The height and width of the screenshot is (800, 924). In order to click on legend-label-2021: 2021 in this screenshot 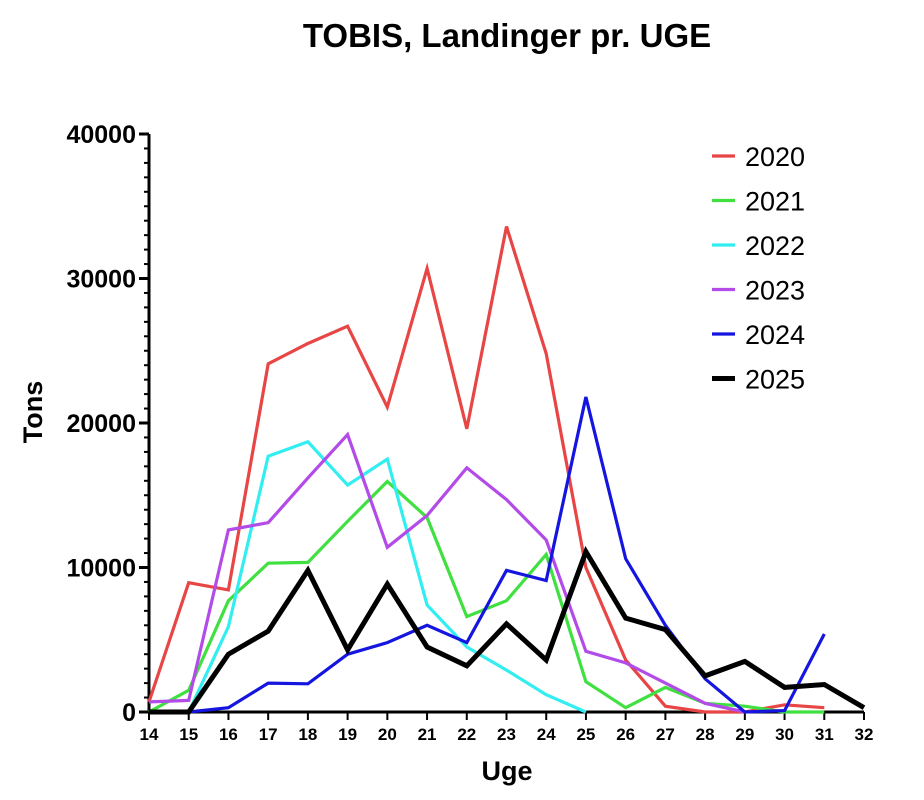, I will do `click(775, 202)`.